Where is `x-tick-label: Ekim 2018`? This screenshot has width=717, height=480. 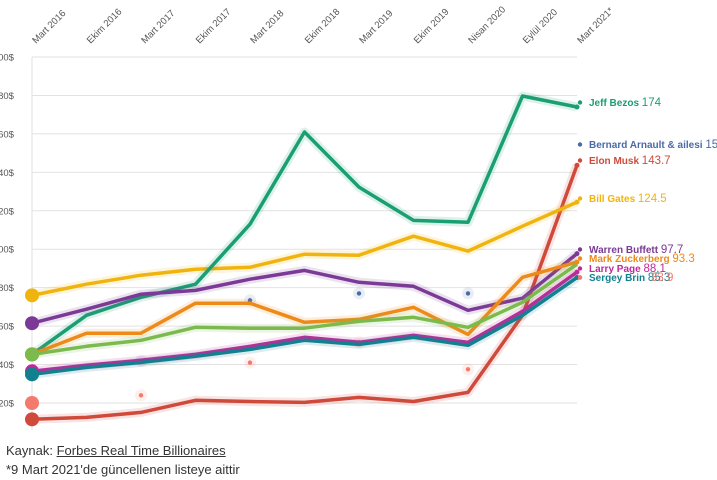
x-tick-label: Ekim 2018 is located at coordinates (323, 27).